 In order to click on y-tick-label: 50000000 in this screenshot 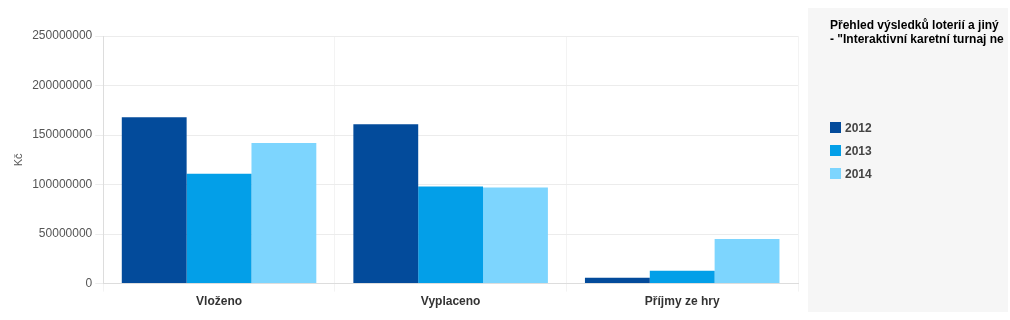, I will do `click(65, 233)`.